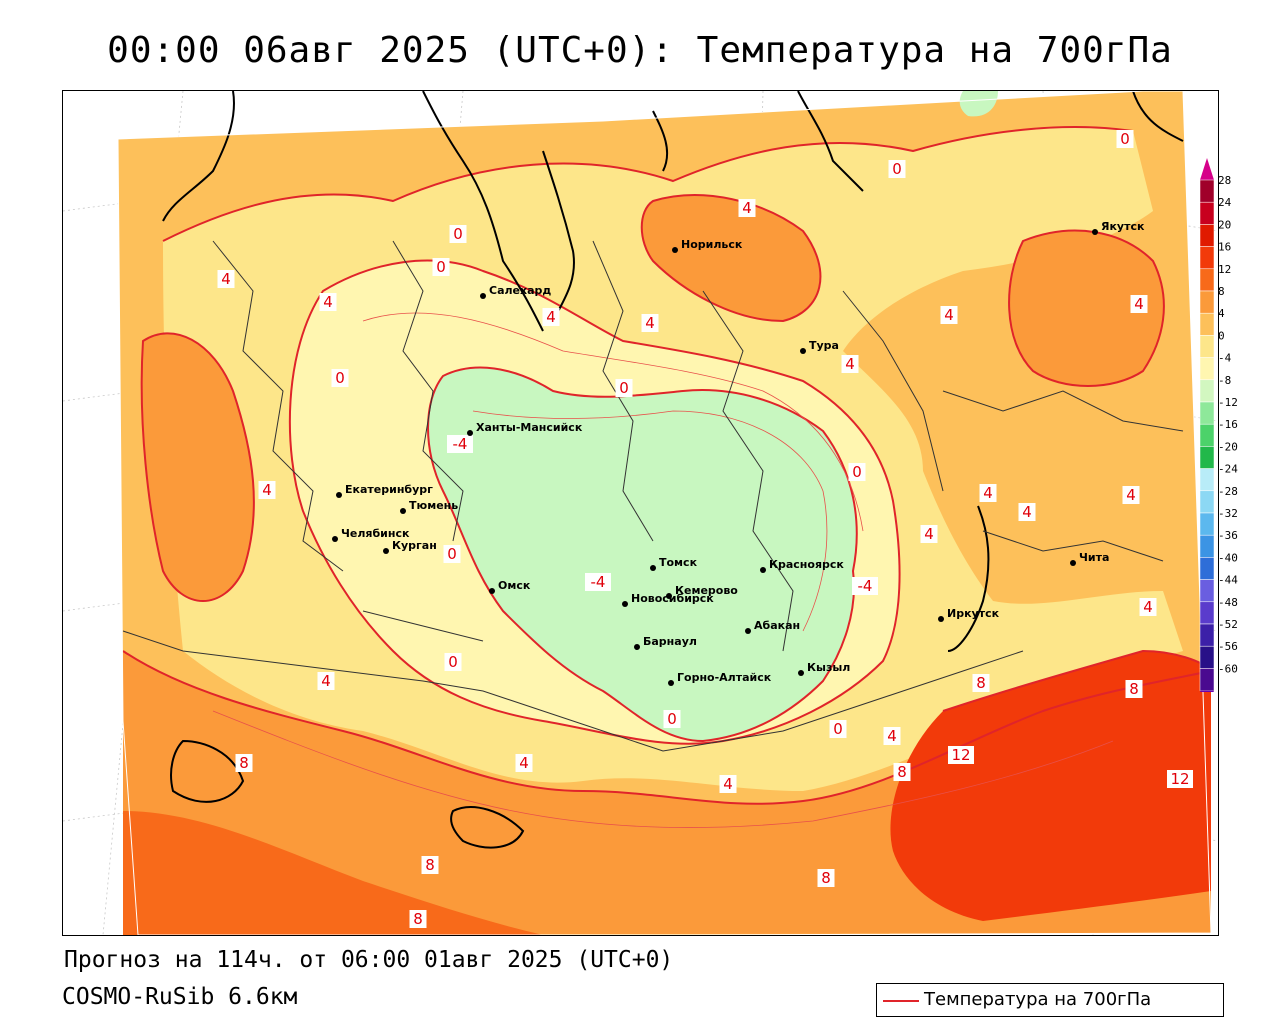 The image size is (1280, 1024). What do you see at coordinates (1221, 335) in the screenshot?
I see `colorbar-label: 0` at bounding box center [1221, 335].